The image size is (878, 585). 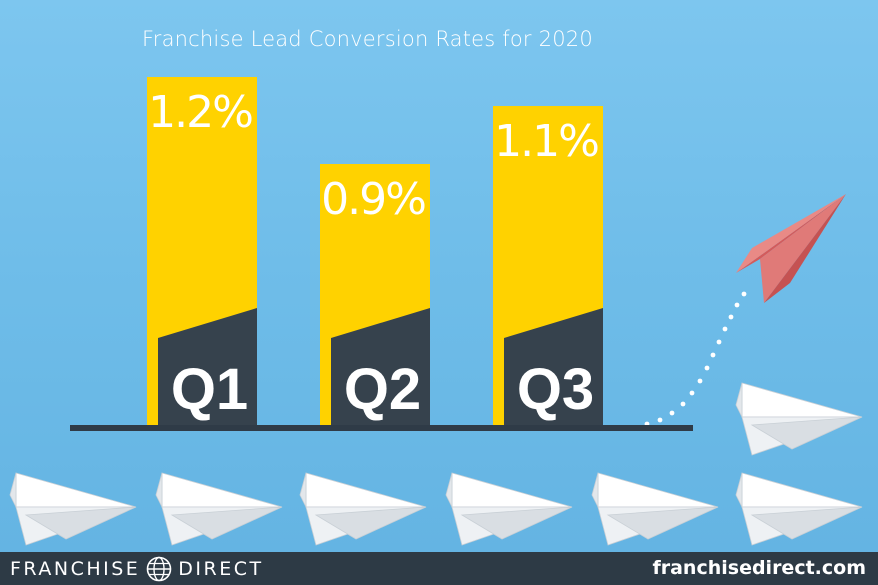 I want to click on bar-base-q3, so click(x=553, y=366).